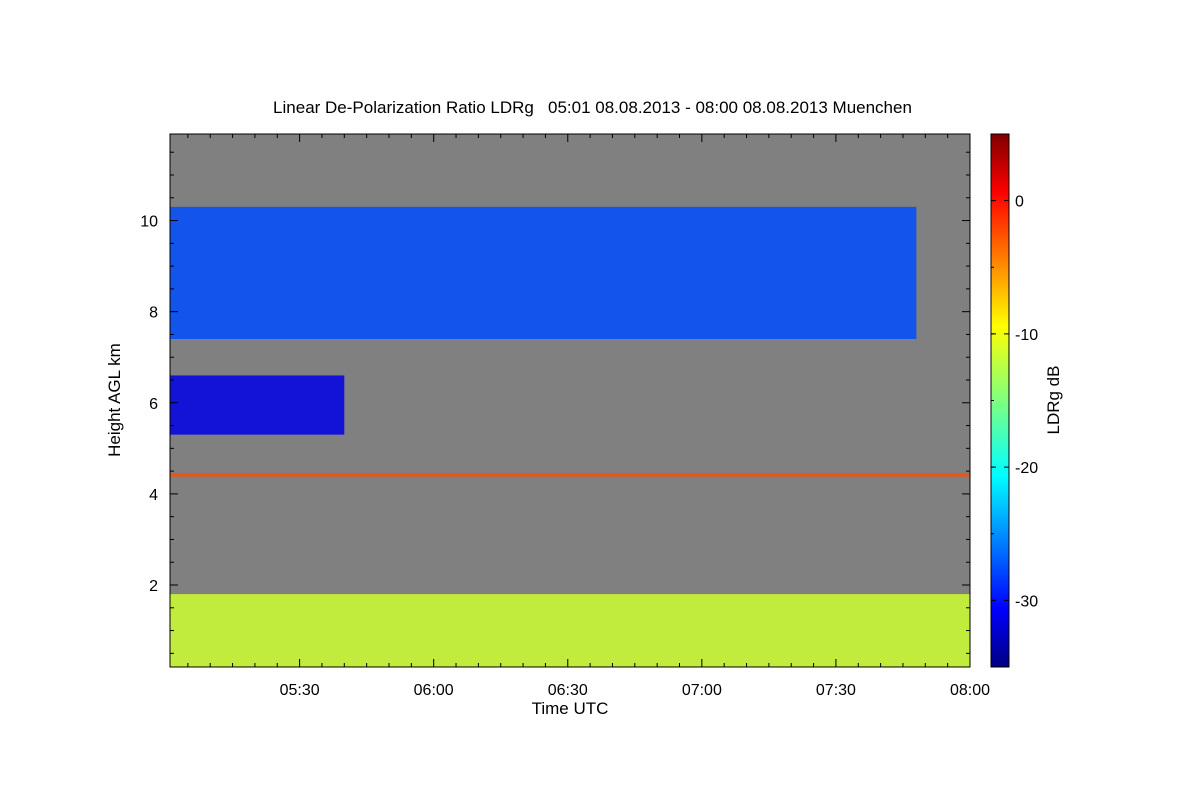 The height and width of the screenshot is (800, 1200). What do you see at coordinates (836, 690) in the screenshot?
I see `x-tick-label: 07:30` at bounding box center [836, 690].